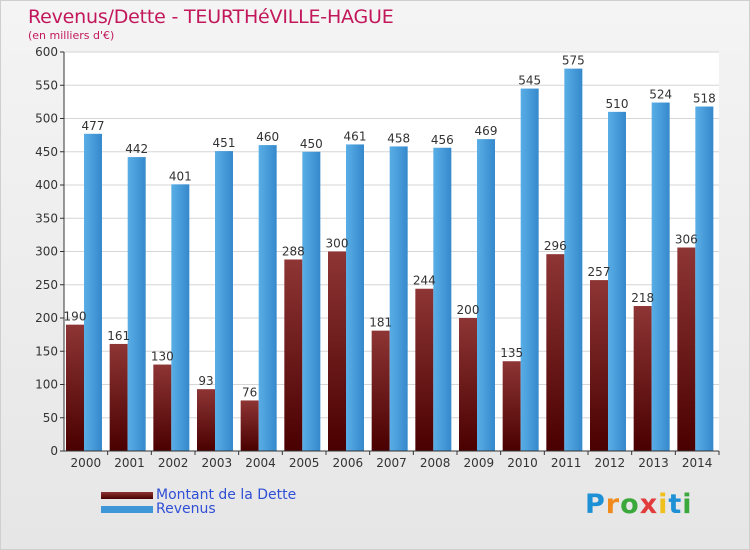 The image size is (750, 550). What do you see at coordinates (46, 85) in the screenshot?
I see `y-tick-label: 550` at bounding box center [46, 85].